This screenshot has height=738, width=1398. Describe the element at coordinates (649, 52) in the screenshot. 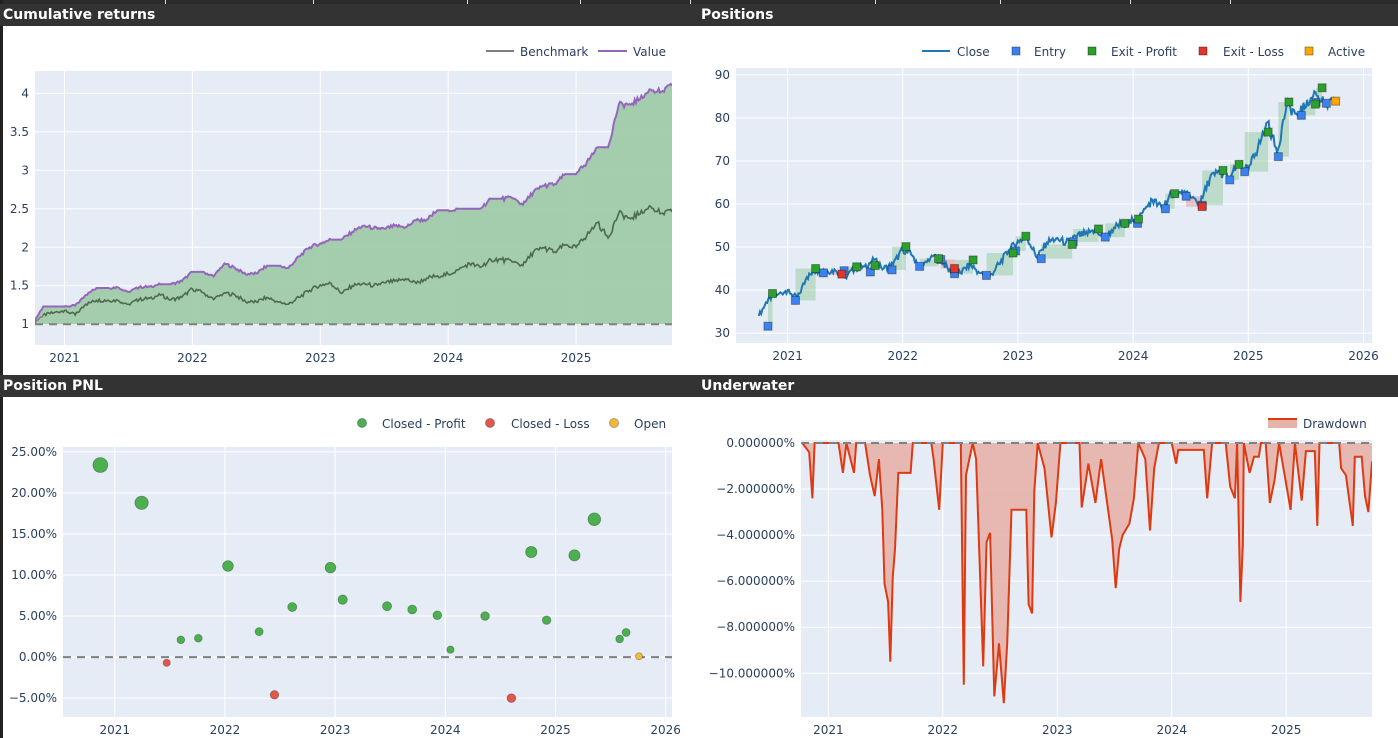

I see `legend-value-label: Value` at that location.